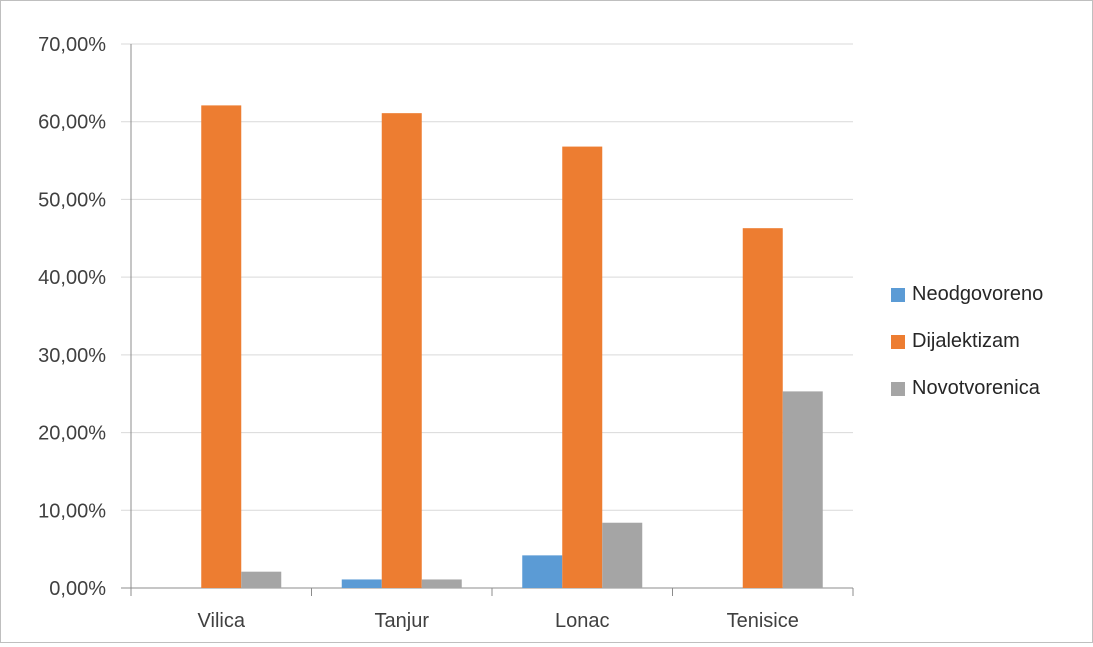  I want to click on x-tick-label: Vilica, so click(222, 621).